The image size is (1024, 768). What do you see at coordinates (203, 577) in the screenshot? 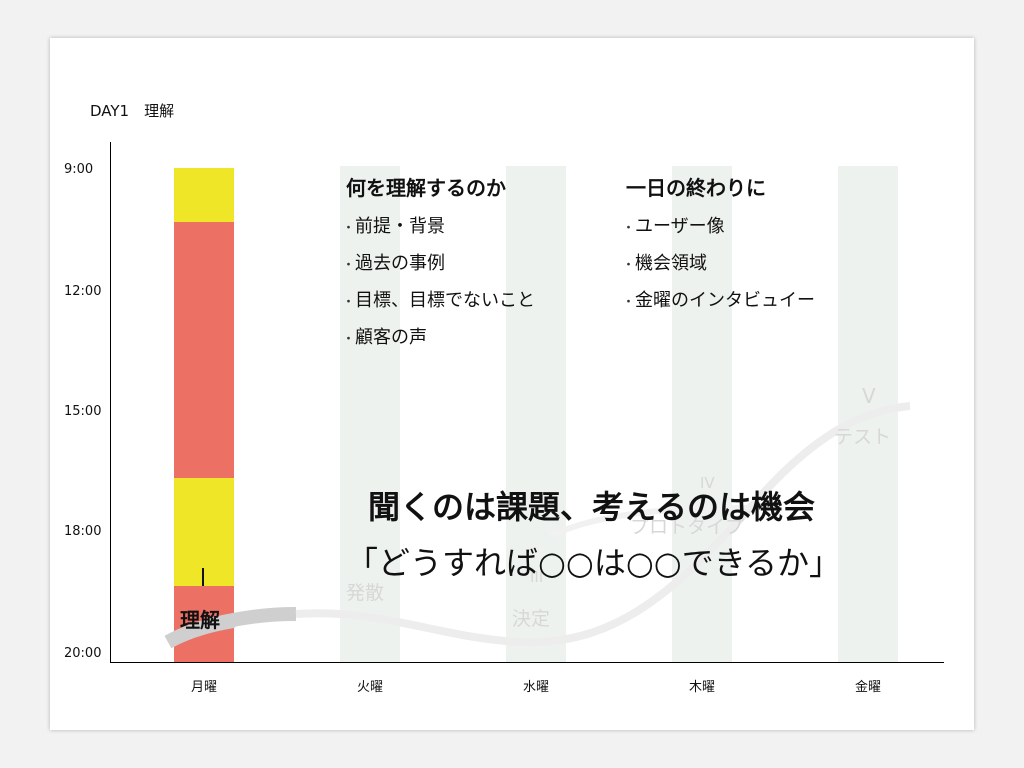
I see `monday-marker-tick` at bounding box center [203, 577].